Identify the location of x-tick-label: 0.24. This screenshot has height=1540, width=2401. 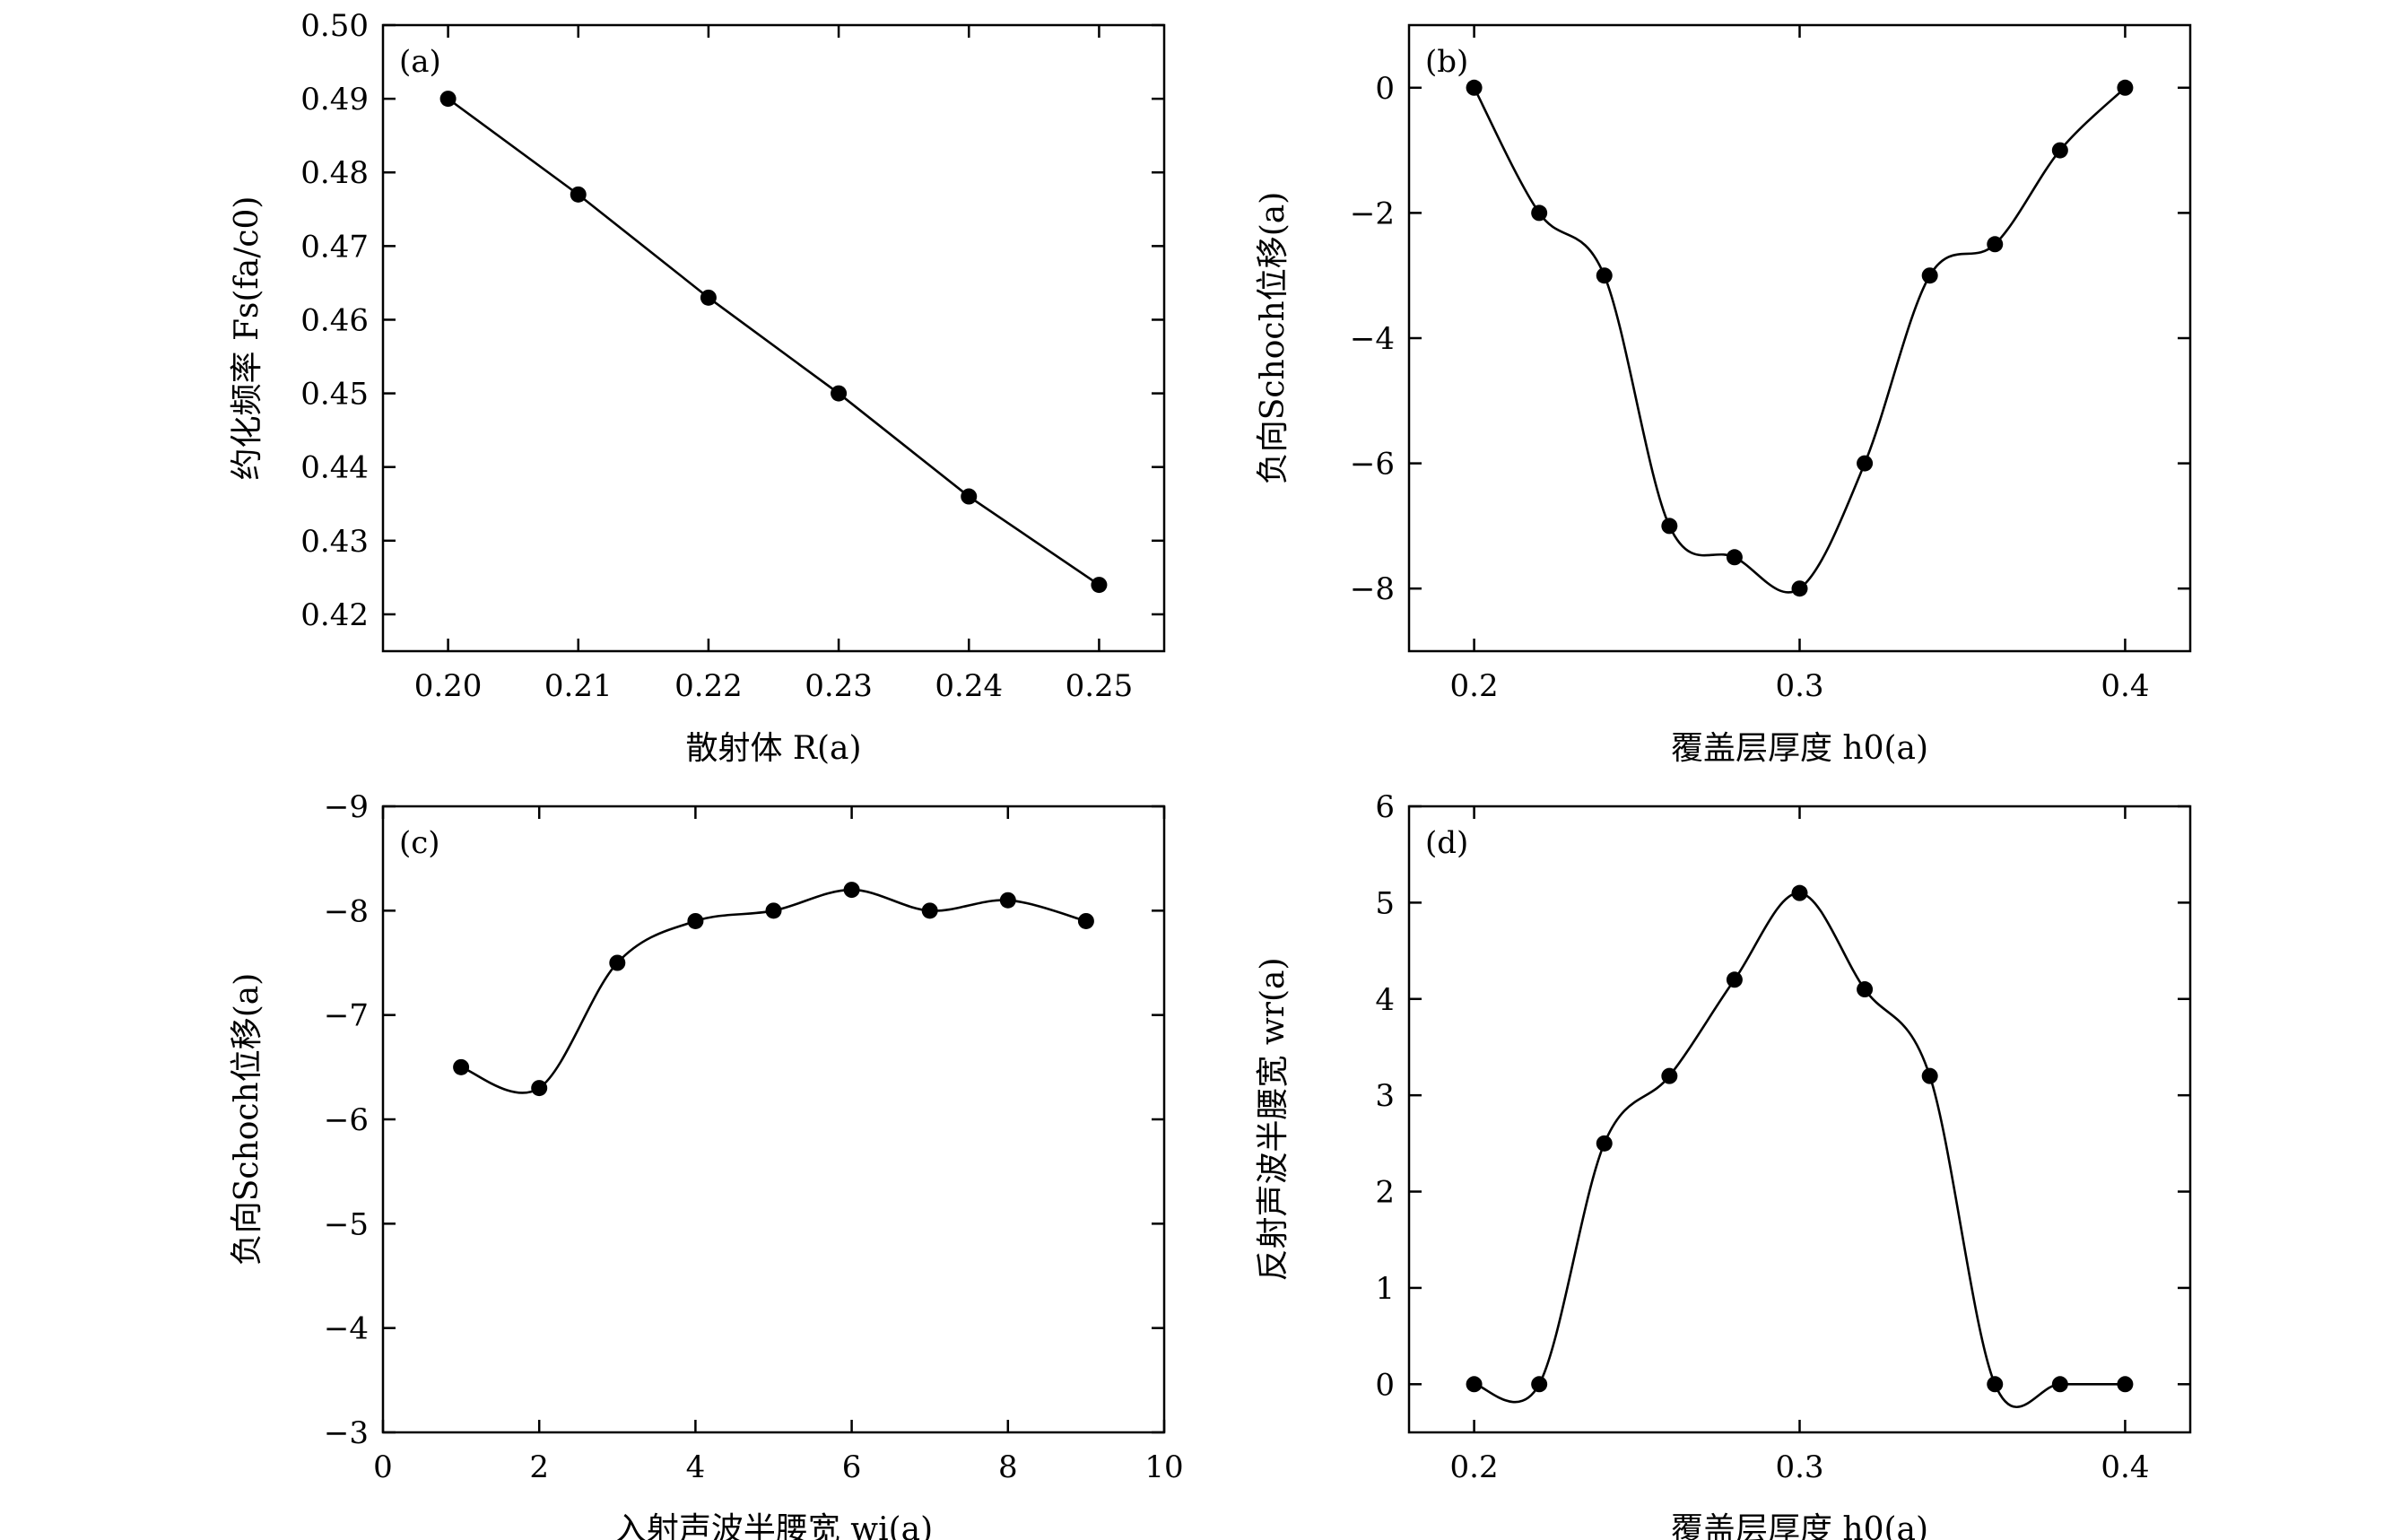
(969, 686).